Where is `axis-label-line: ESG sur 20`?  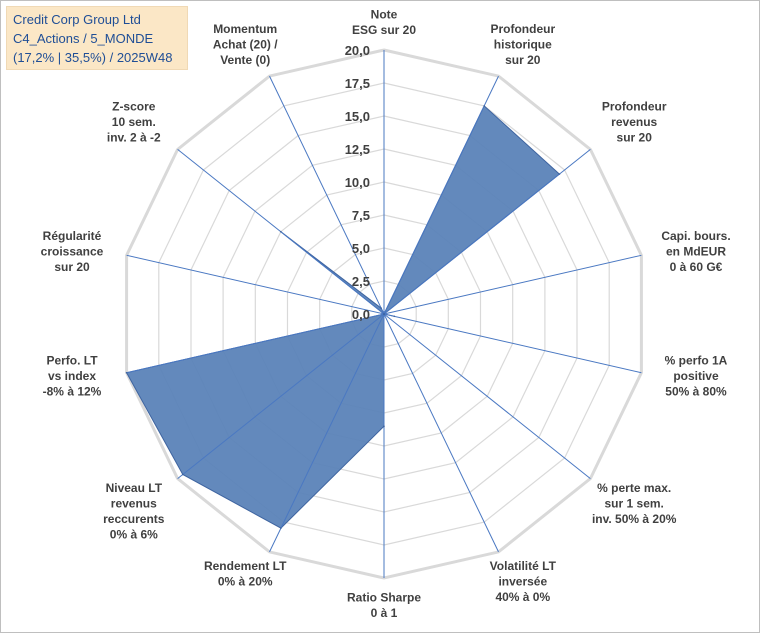 axis-label-line: ESG sur 20 is located at coordinates (384, 30).